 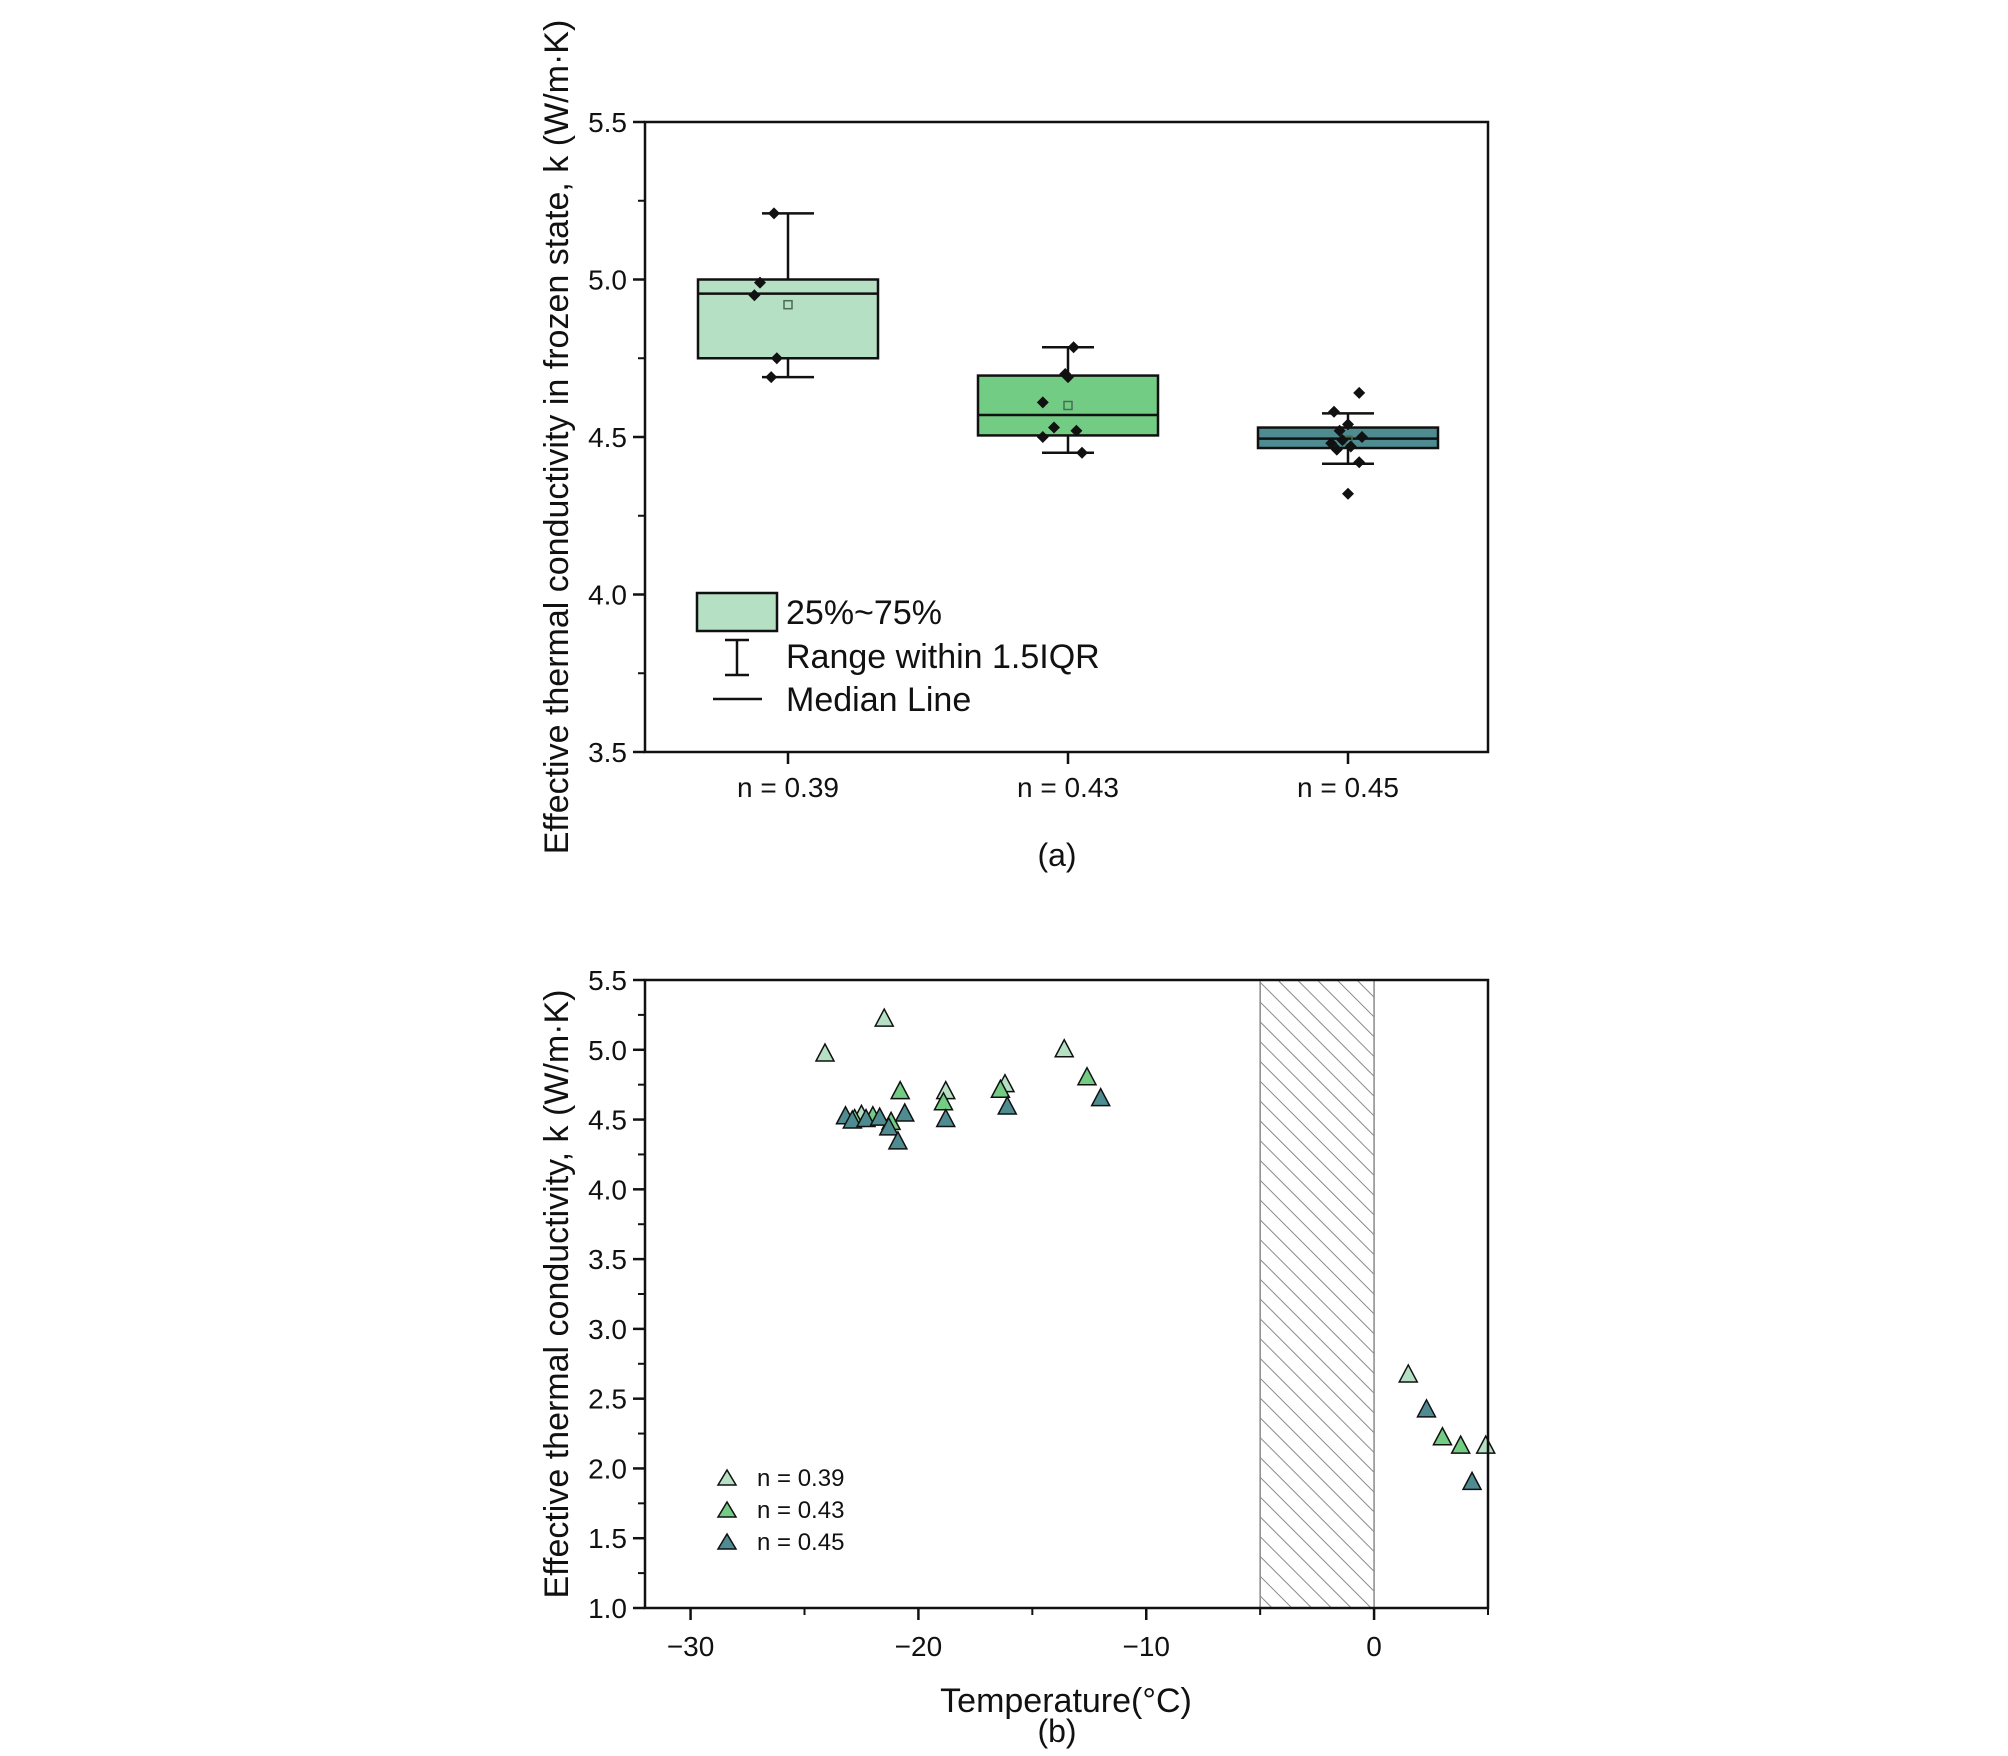 What do you see at coordinates (607, 1538) in the screenshot?
I see `y-tick-label: 1.5` at bounding box center [607, 1538].